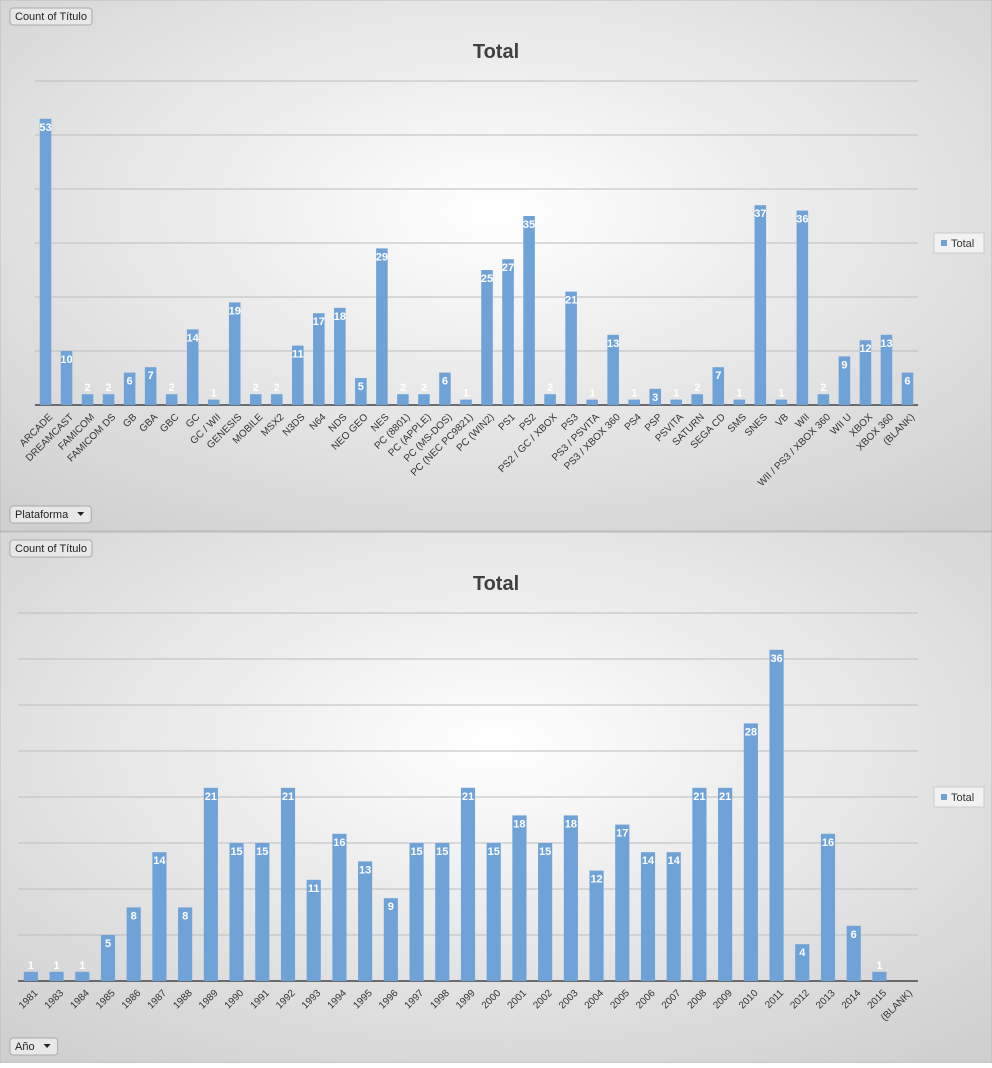 The width and height of the screenshot is (992, 1068). Describe the element at coordinates (47, 1046) in the screenshot. I see `dropdown-arrow` at that location.